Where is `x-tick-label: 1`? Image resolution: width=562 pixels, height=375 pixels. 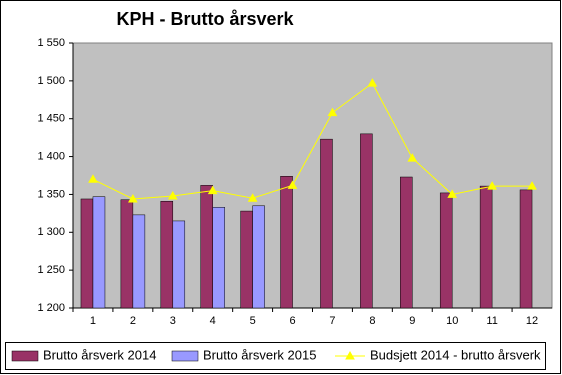 x-tick-label: 1 is located at coordinates (93, 321).